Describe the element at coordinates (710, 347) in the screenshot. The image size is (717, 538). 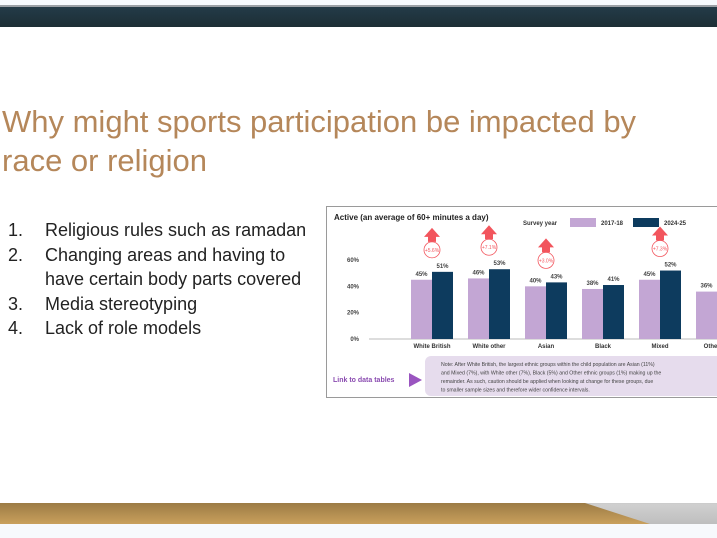
I see `x-tick-label: Other eth` at that location.